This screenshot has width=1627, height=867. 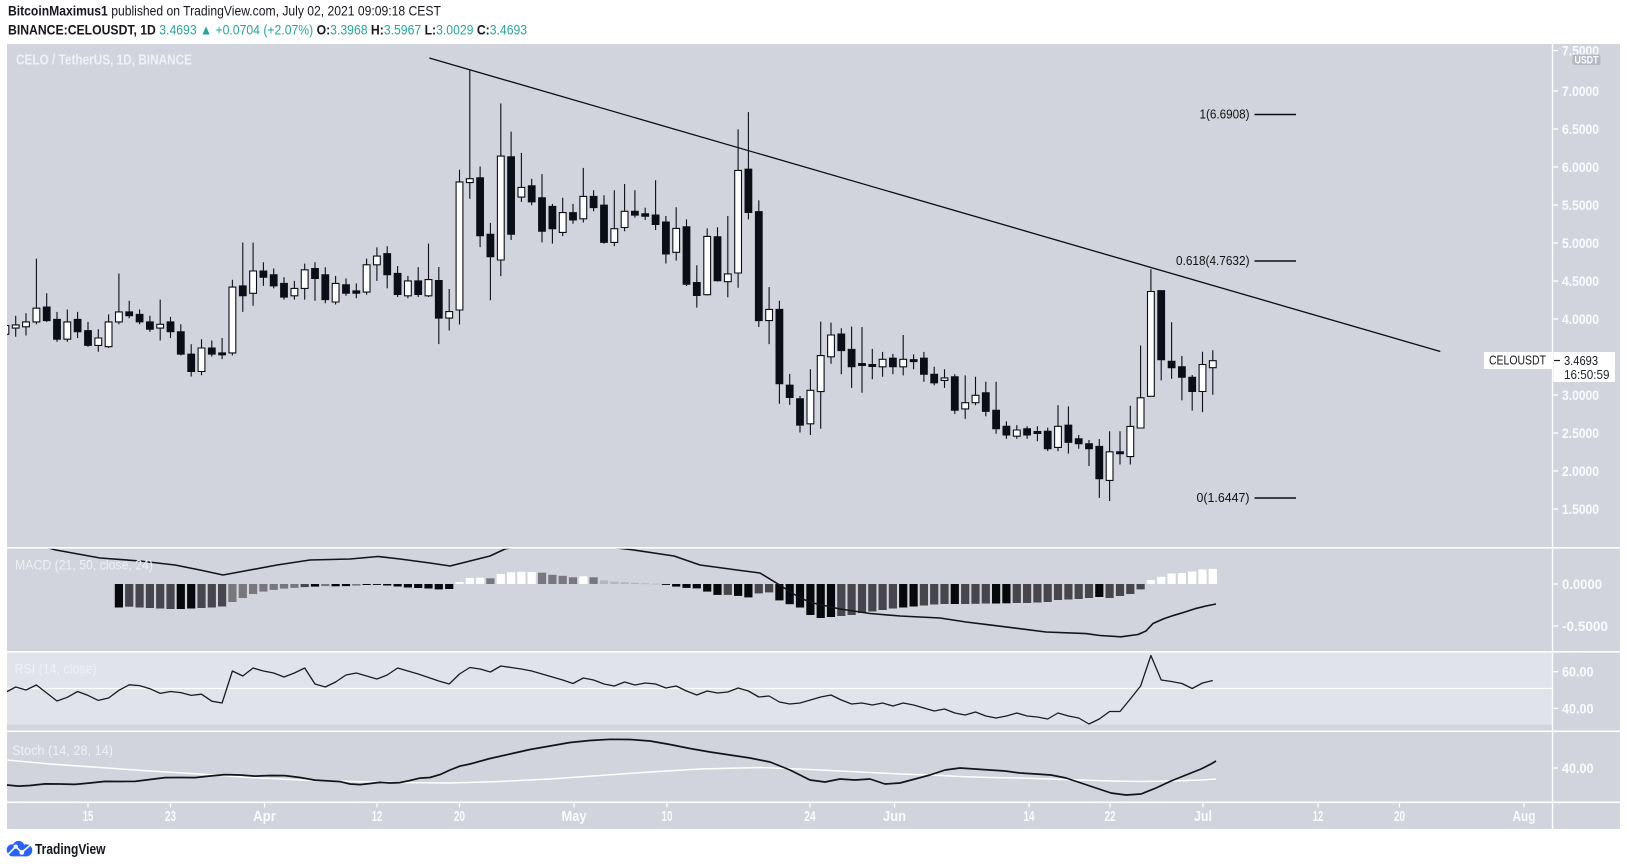 I want to click on svg-text: 1(6.6908), so click(x=1225, y=115).